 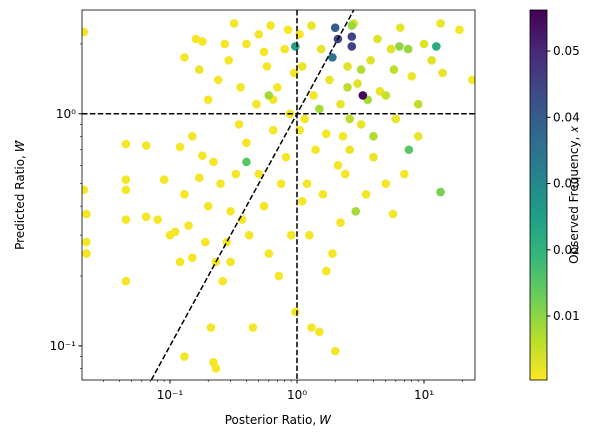 What do you see at coordinates (170, 395) in the screenshot?
I see `x-tick-label: 10⁻¹` at bounding box center [170, 395].